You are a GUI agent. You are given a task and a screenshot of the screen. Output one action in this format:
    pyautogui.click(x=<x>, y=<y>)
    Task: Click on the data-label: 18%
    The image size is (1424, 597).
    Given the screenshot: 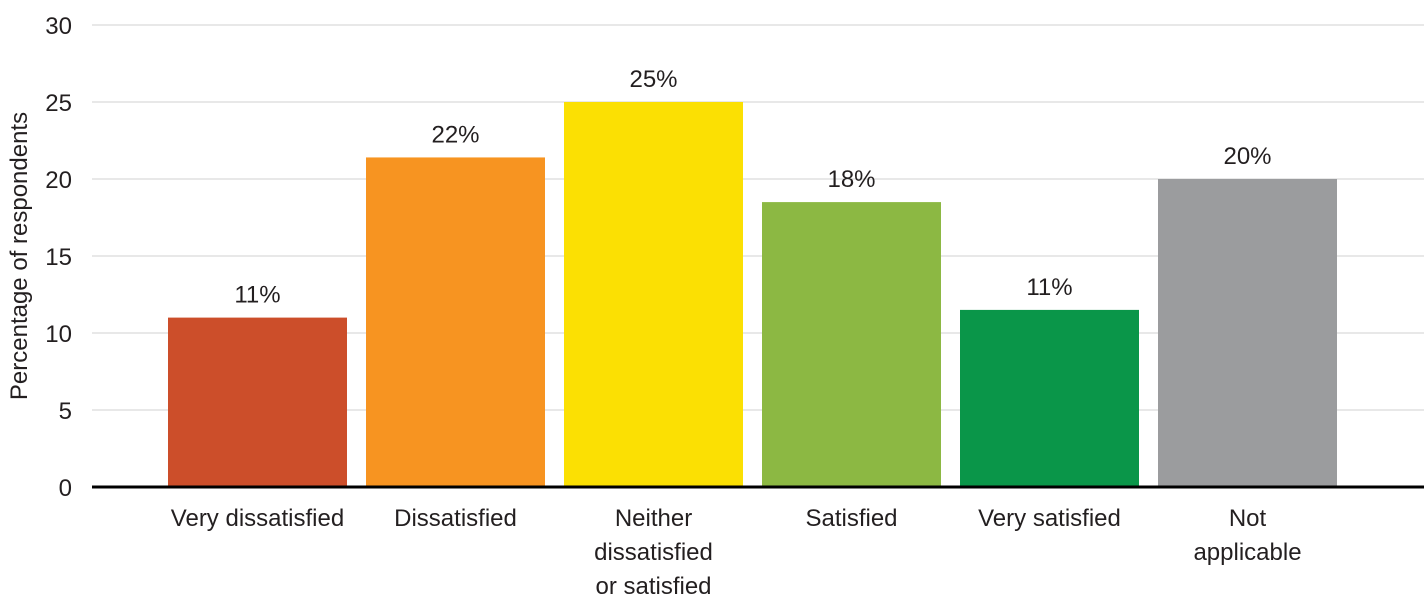 What is the action you would take?
    pyautogui.click(x=851, y=179)
    